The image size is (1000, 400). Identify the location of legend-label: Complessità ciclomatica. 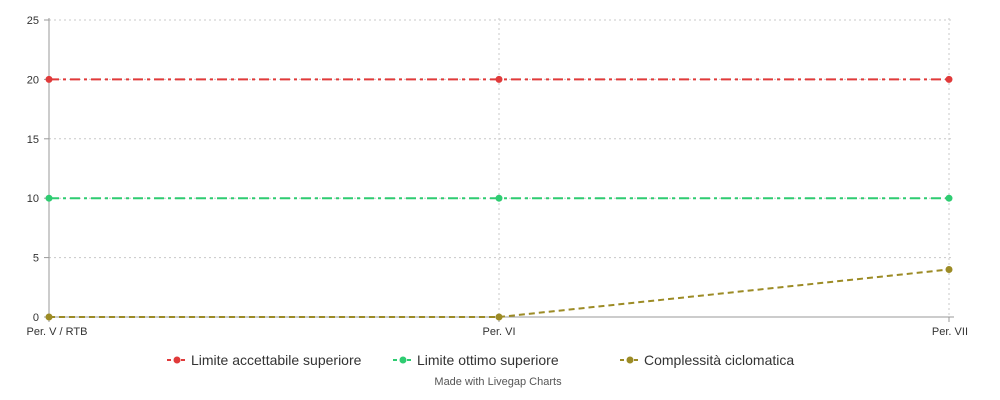
(719, 360).